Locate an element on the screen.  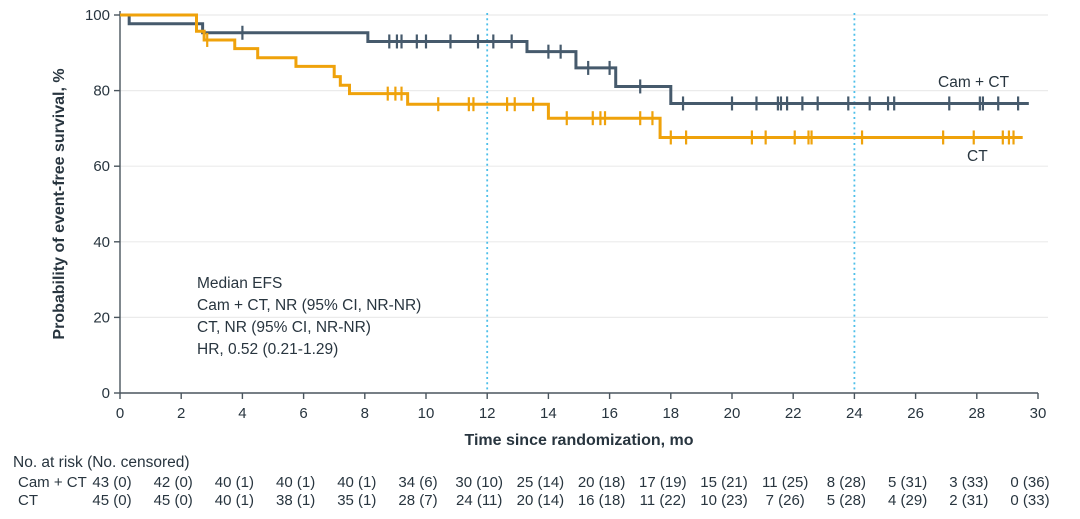
x-axis-title: Time since randomization, mo is located at coordinates (578, 440).